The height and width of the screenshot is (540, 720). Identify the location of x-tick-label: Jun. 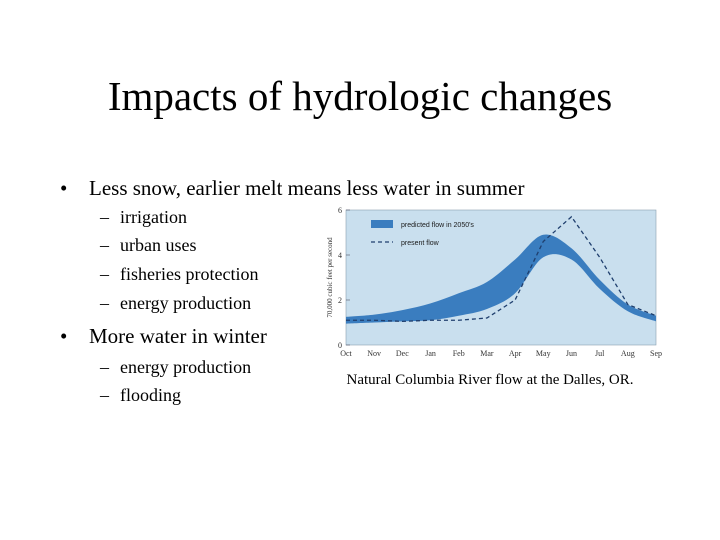
(571, 353).